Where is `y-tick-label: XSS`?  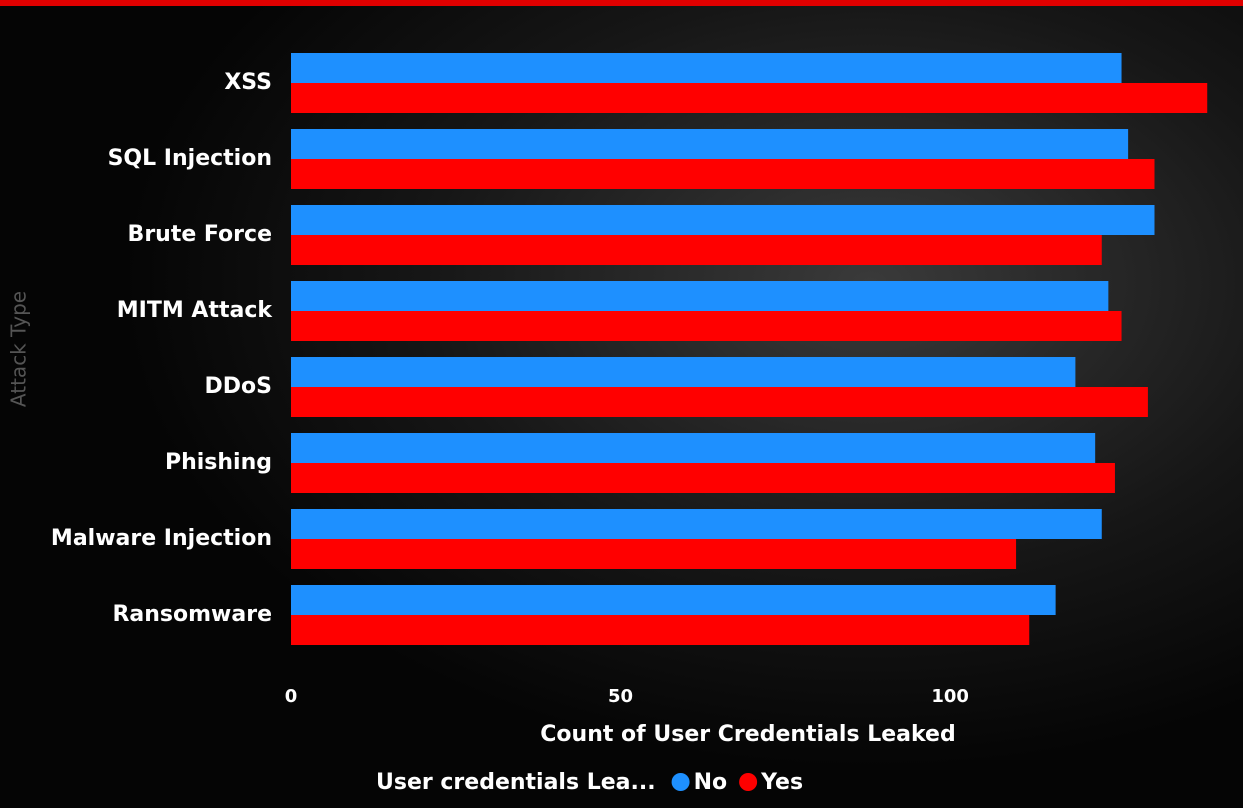 y-tick-label: XSS is located at coordinates (248, 82).